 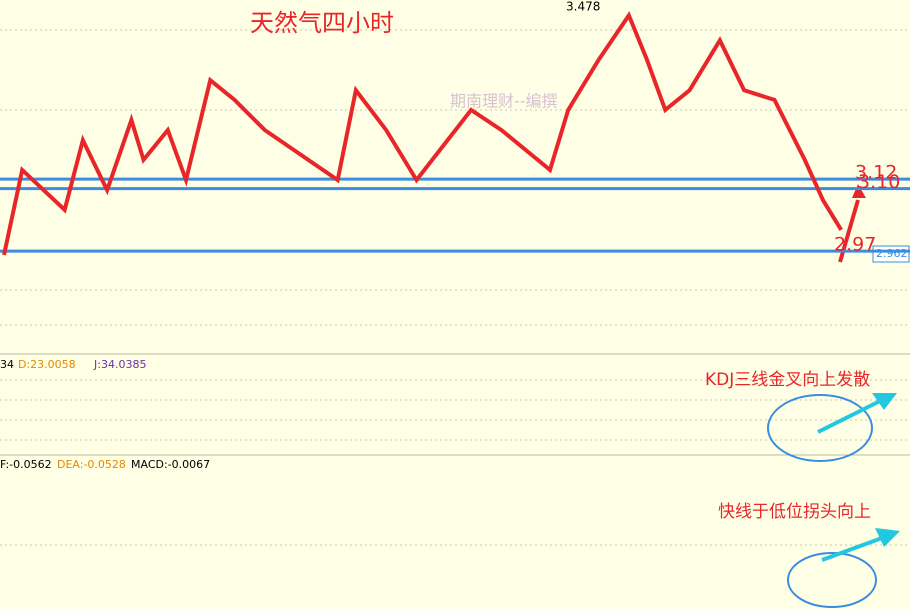 What do you see at coordinates (504, 101) in the screenshot?
I see `watermark: 期南理财--编撰` at bounding box center [504, 101].